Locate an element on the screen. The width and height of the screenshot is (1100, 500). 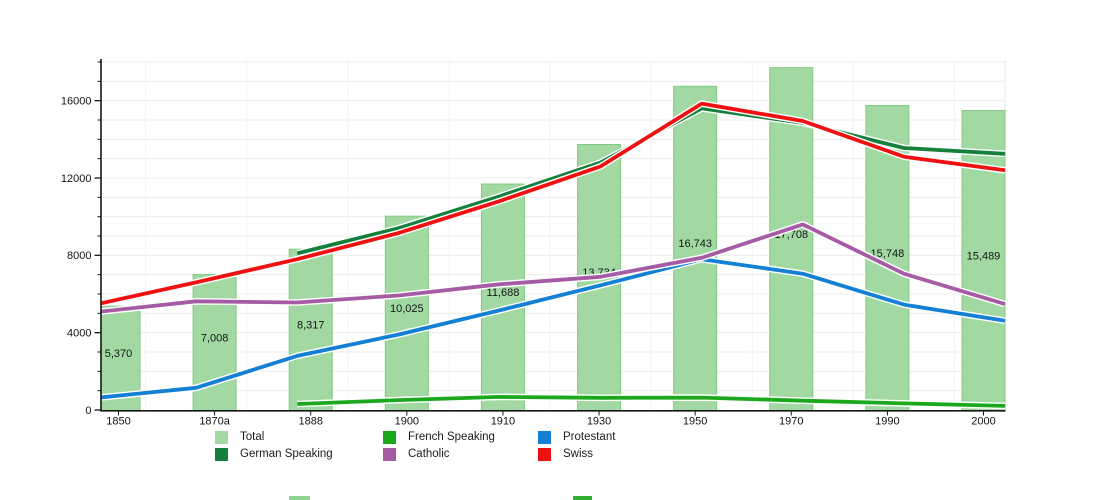
x-axis-tick-label: 1990 is located at coordinates (887, 422).